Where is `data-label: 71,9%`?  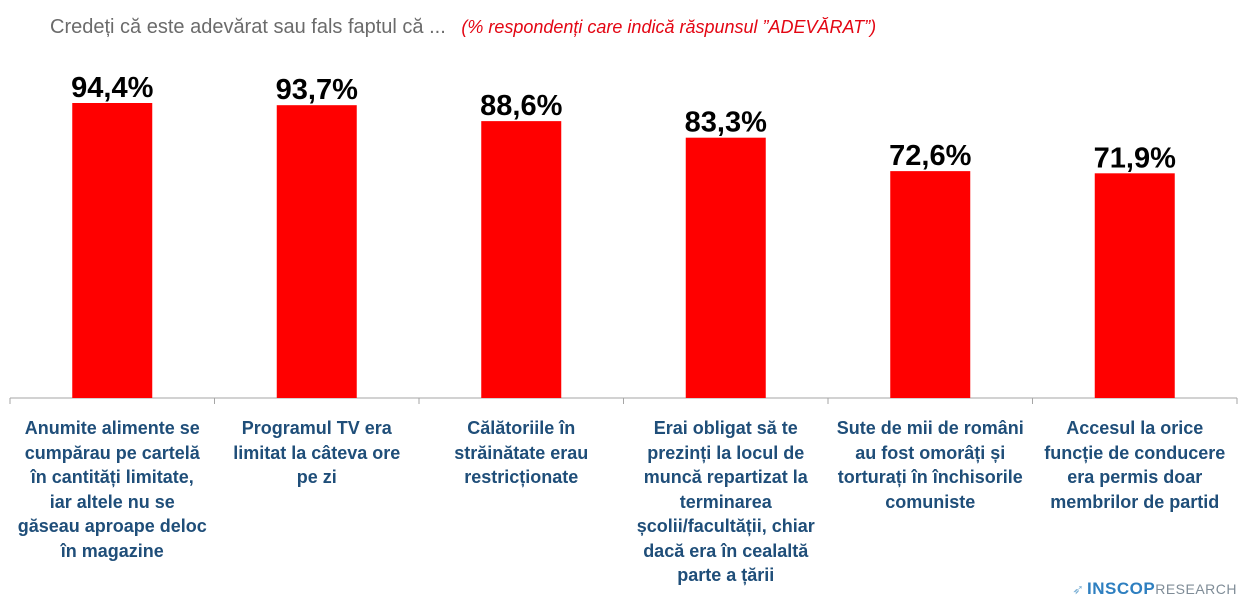
data-label: 71,9% is located at coordinates (1135, 158).